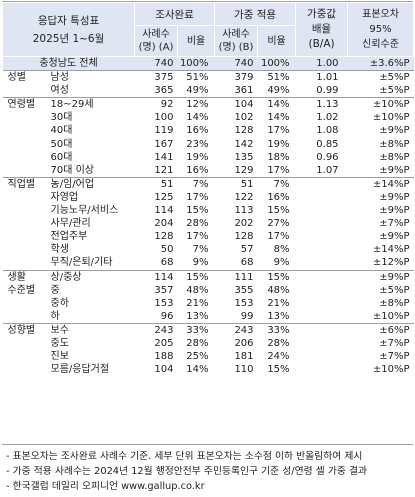 Image resolution: width=415 pixels, height=497 pixels. Describe the element at coordinates (244, 290) in the screenshot. I see `count-b: 355` at that location.